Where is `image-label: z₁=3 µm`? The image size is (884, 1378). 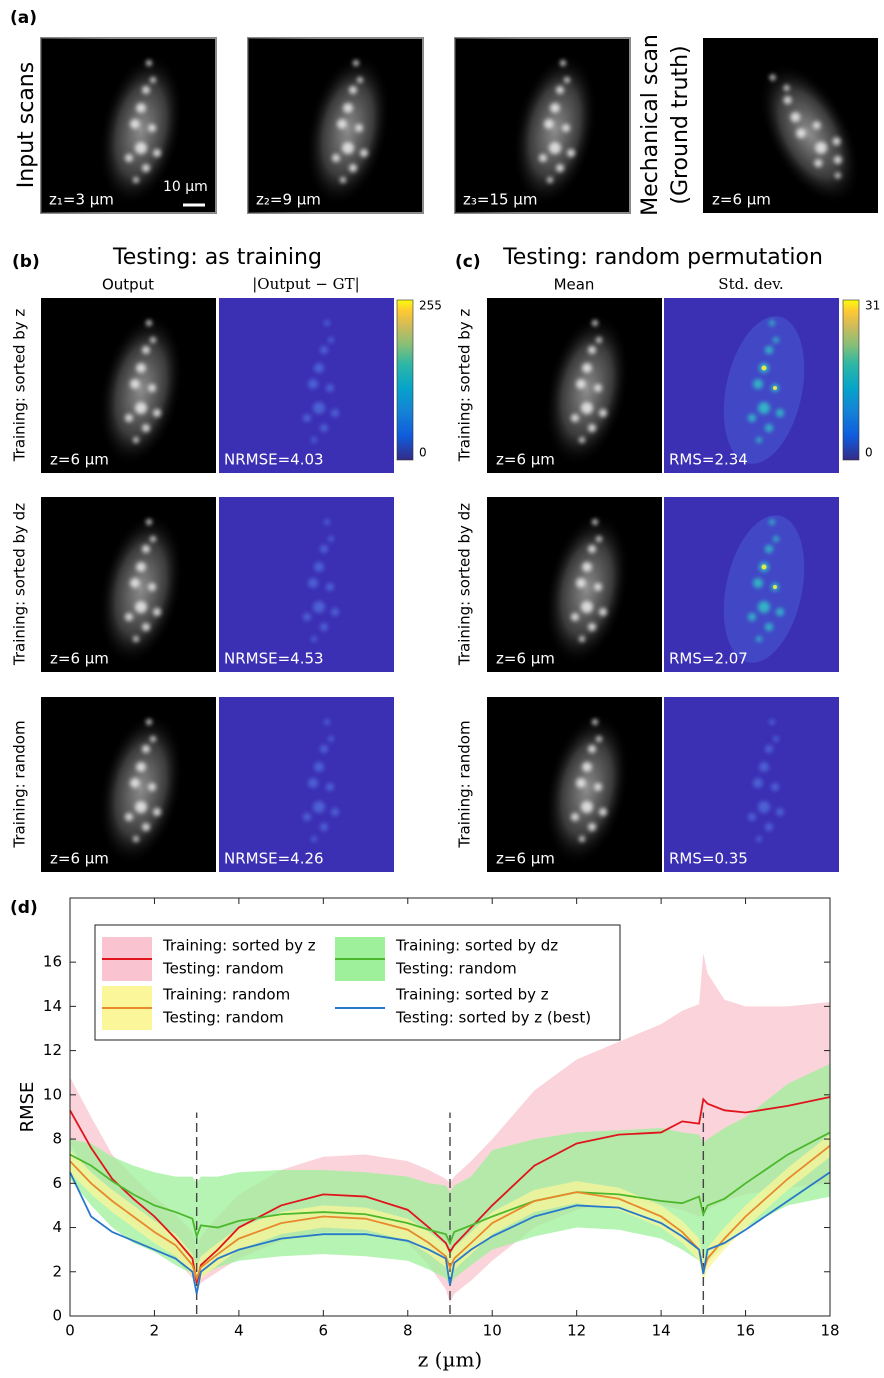 image-label: z₁=3 µm is located at coordinates (81, 200).